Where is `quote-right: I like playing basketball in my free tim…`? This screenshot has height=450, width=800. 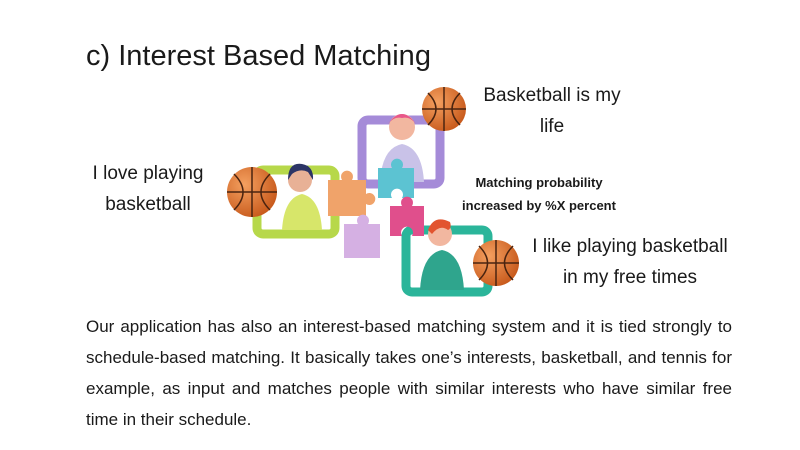
quote-right: I like playing basketball in my free tim… is located at coordinates (630, 262).